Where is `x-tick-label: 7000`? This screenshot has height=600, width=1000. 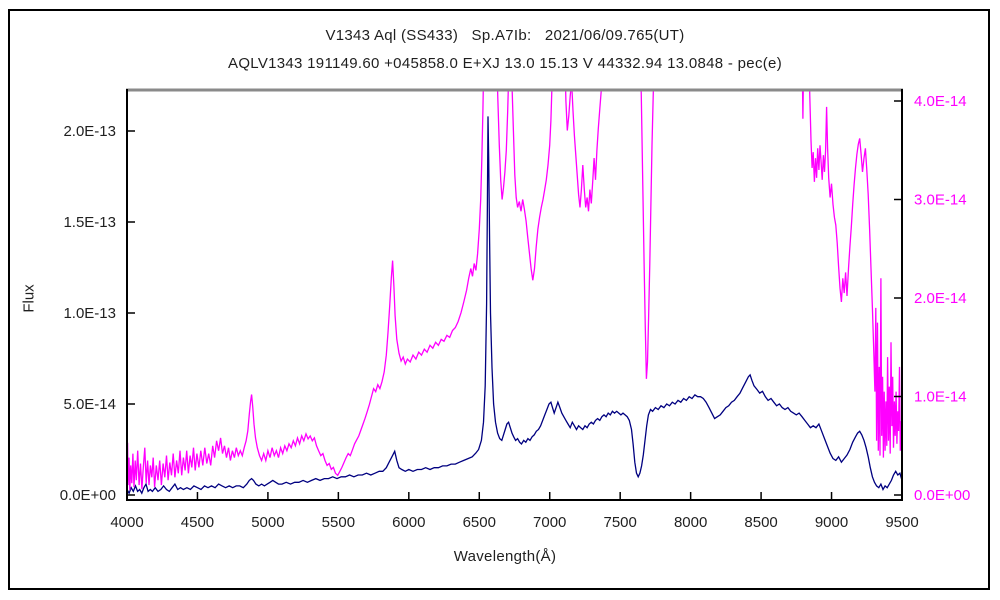
x-tick-label: 7000 is located at coordinates (549, 522).